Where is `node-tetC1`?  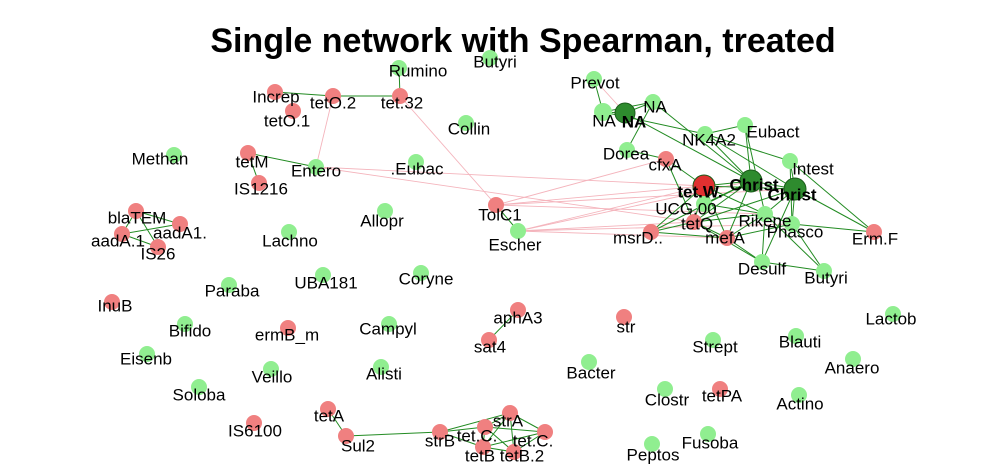 node-tetC1 is located at coordinates (485, 427).